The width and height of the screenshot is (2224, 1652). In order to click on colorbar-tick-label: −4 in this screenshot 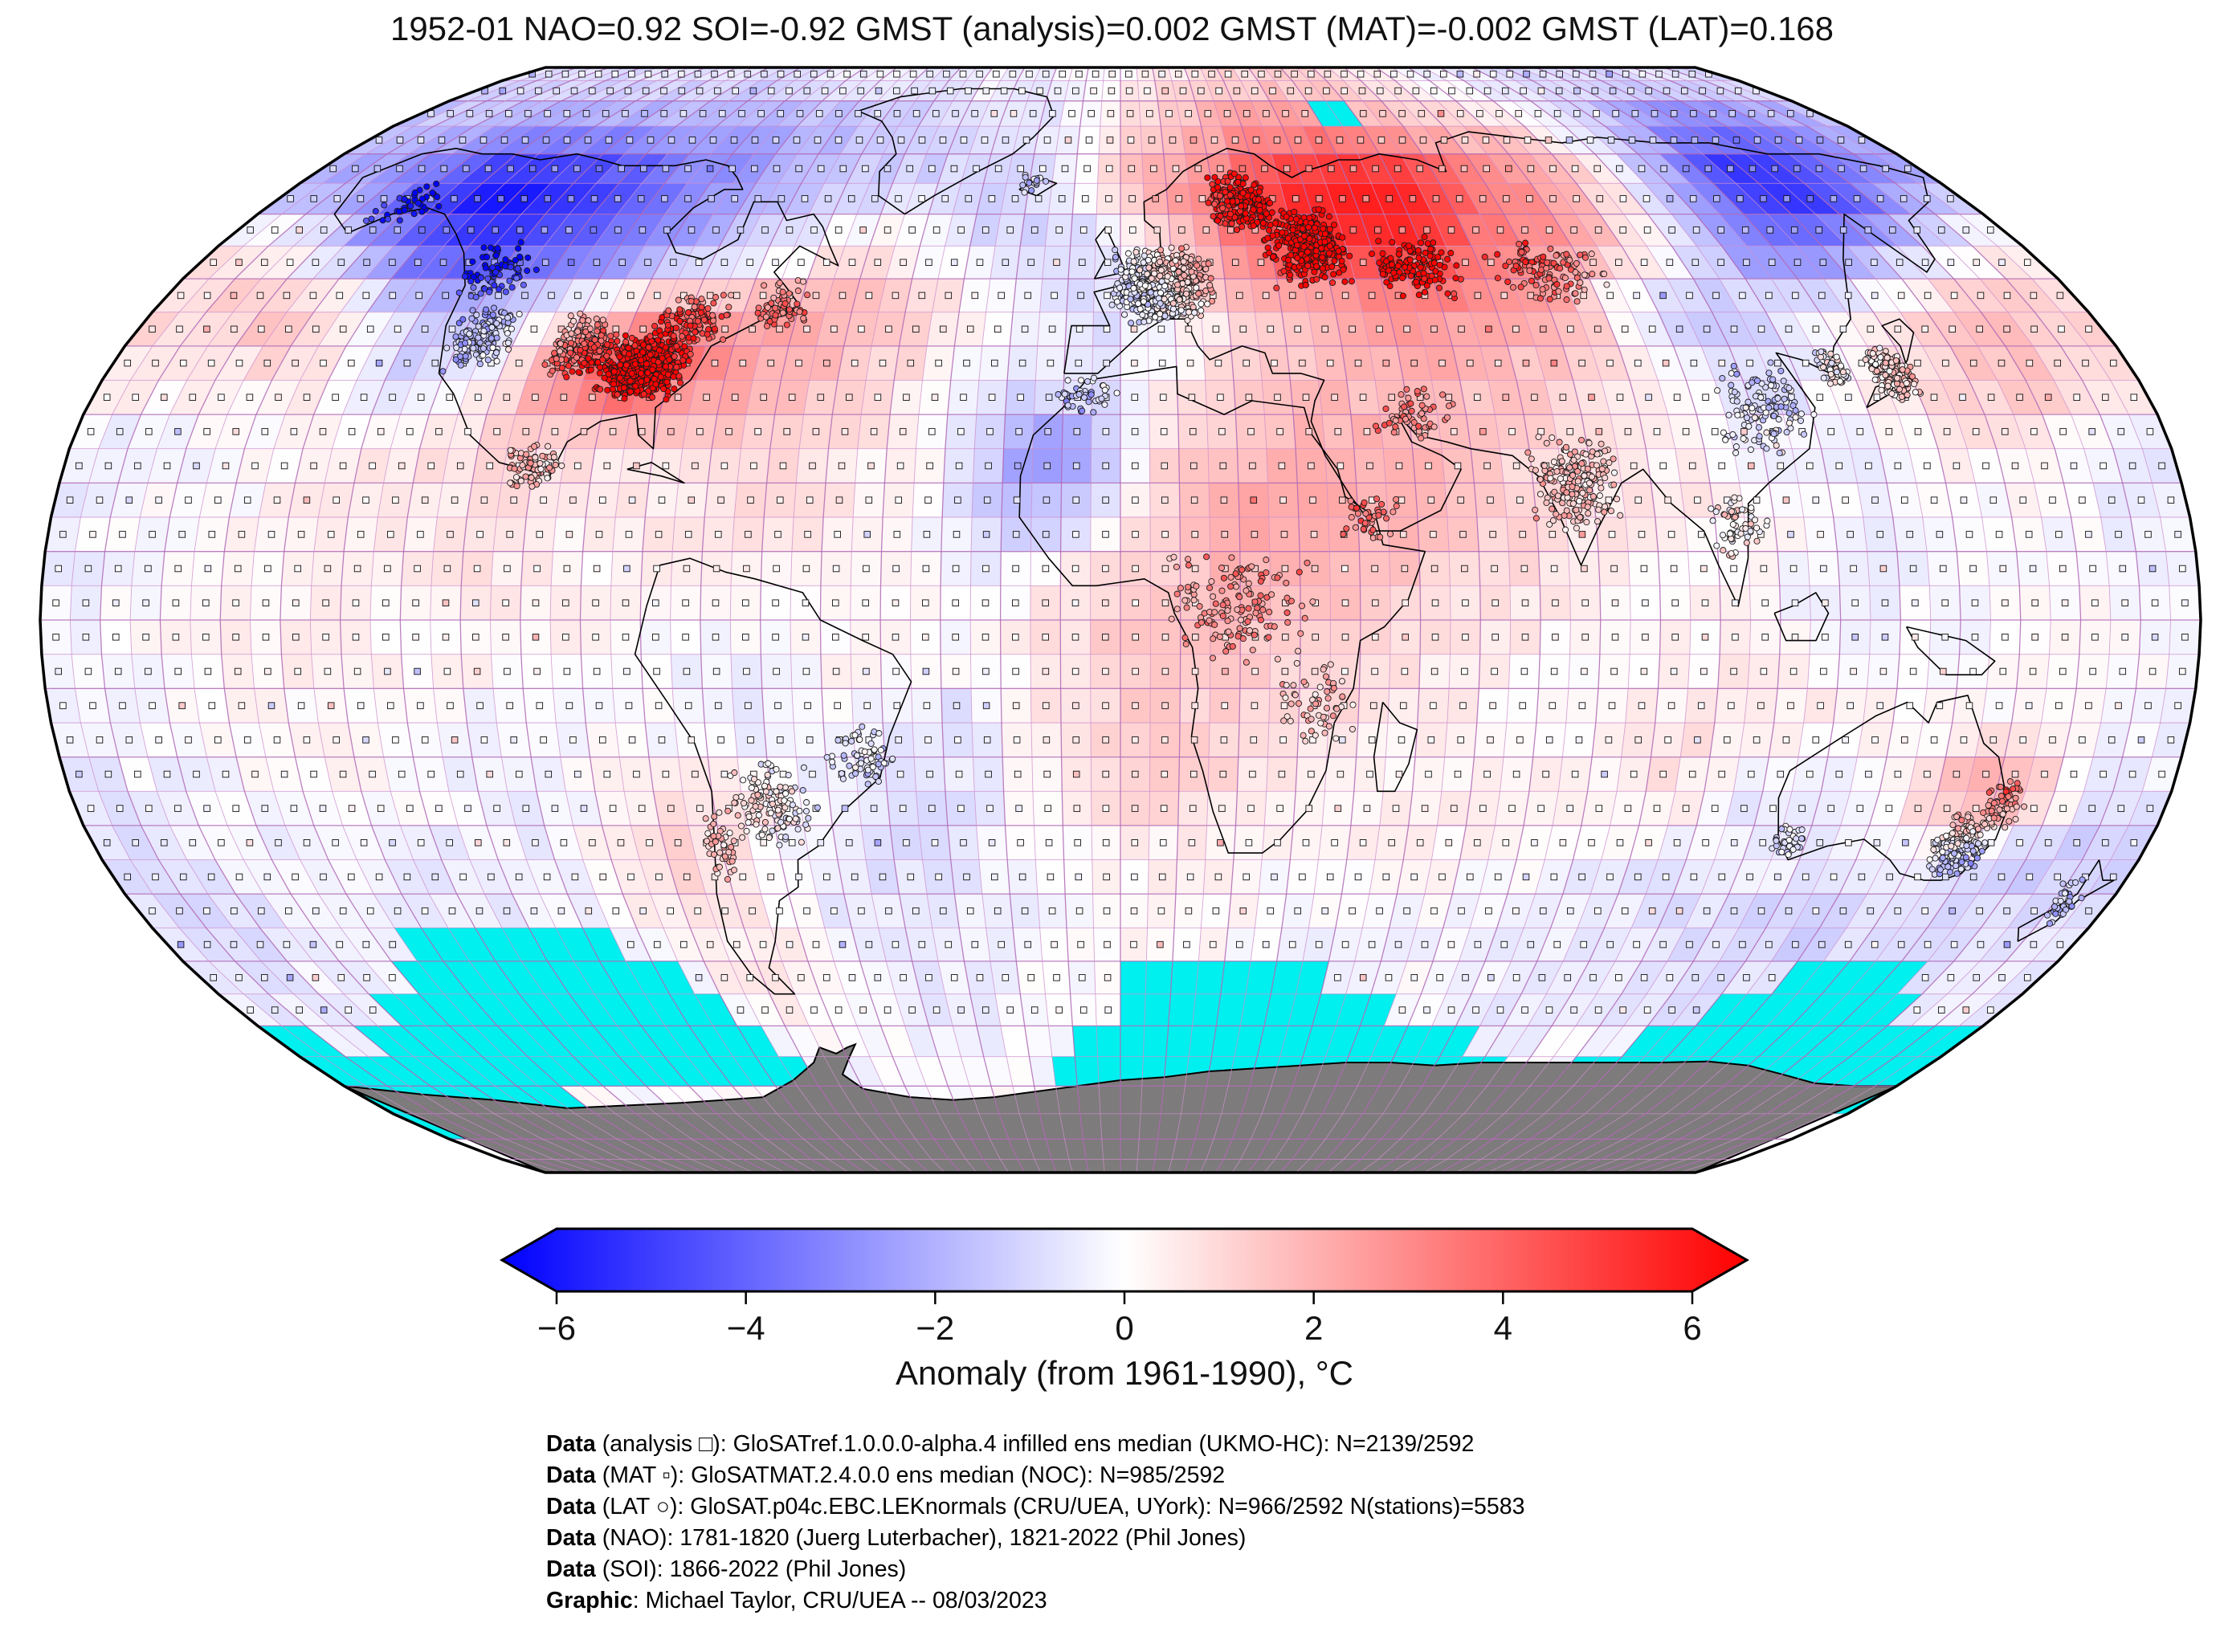, I will do `click(746, 1328)`.